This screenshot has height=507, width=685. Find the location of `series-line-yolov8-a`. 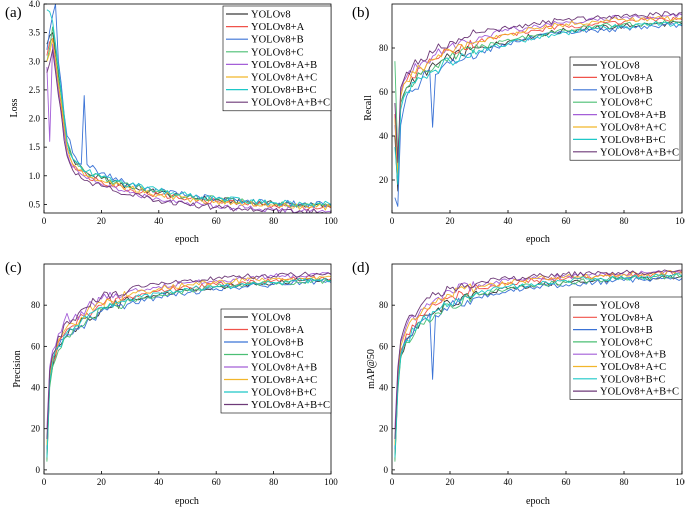

series-line-yolov8-a is located at coordinates (538, 98).